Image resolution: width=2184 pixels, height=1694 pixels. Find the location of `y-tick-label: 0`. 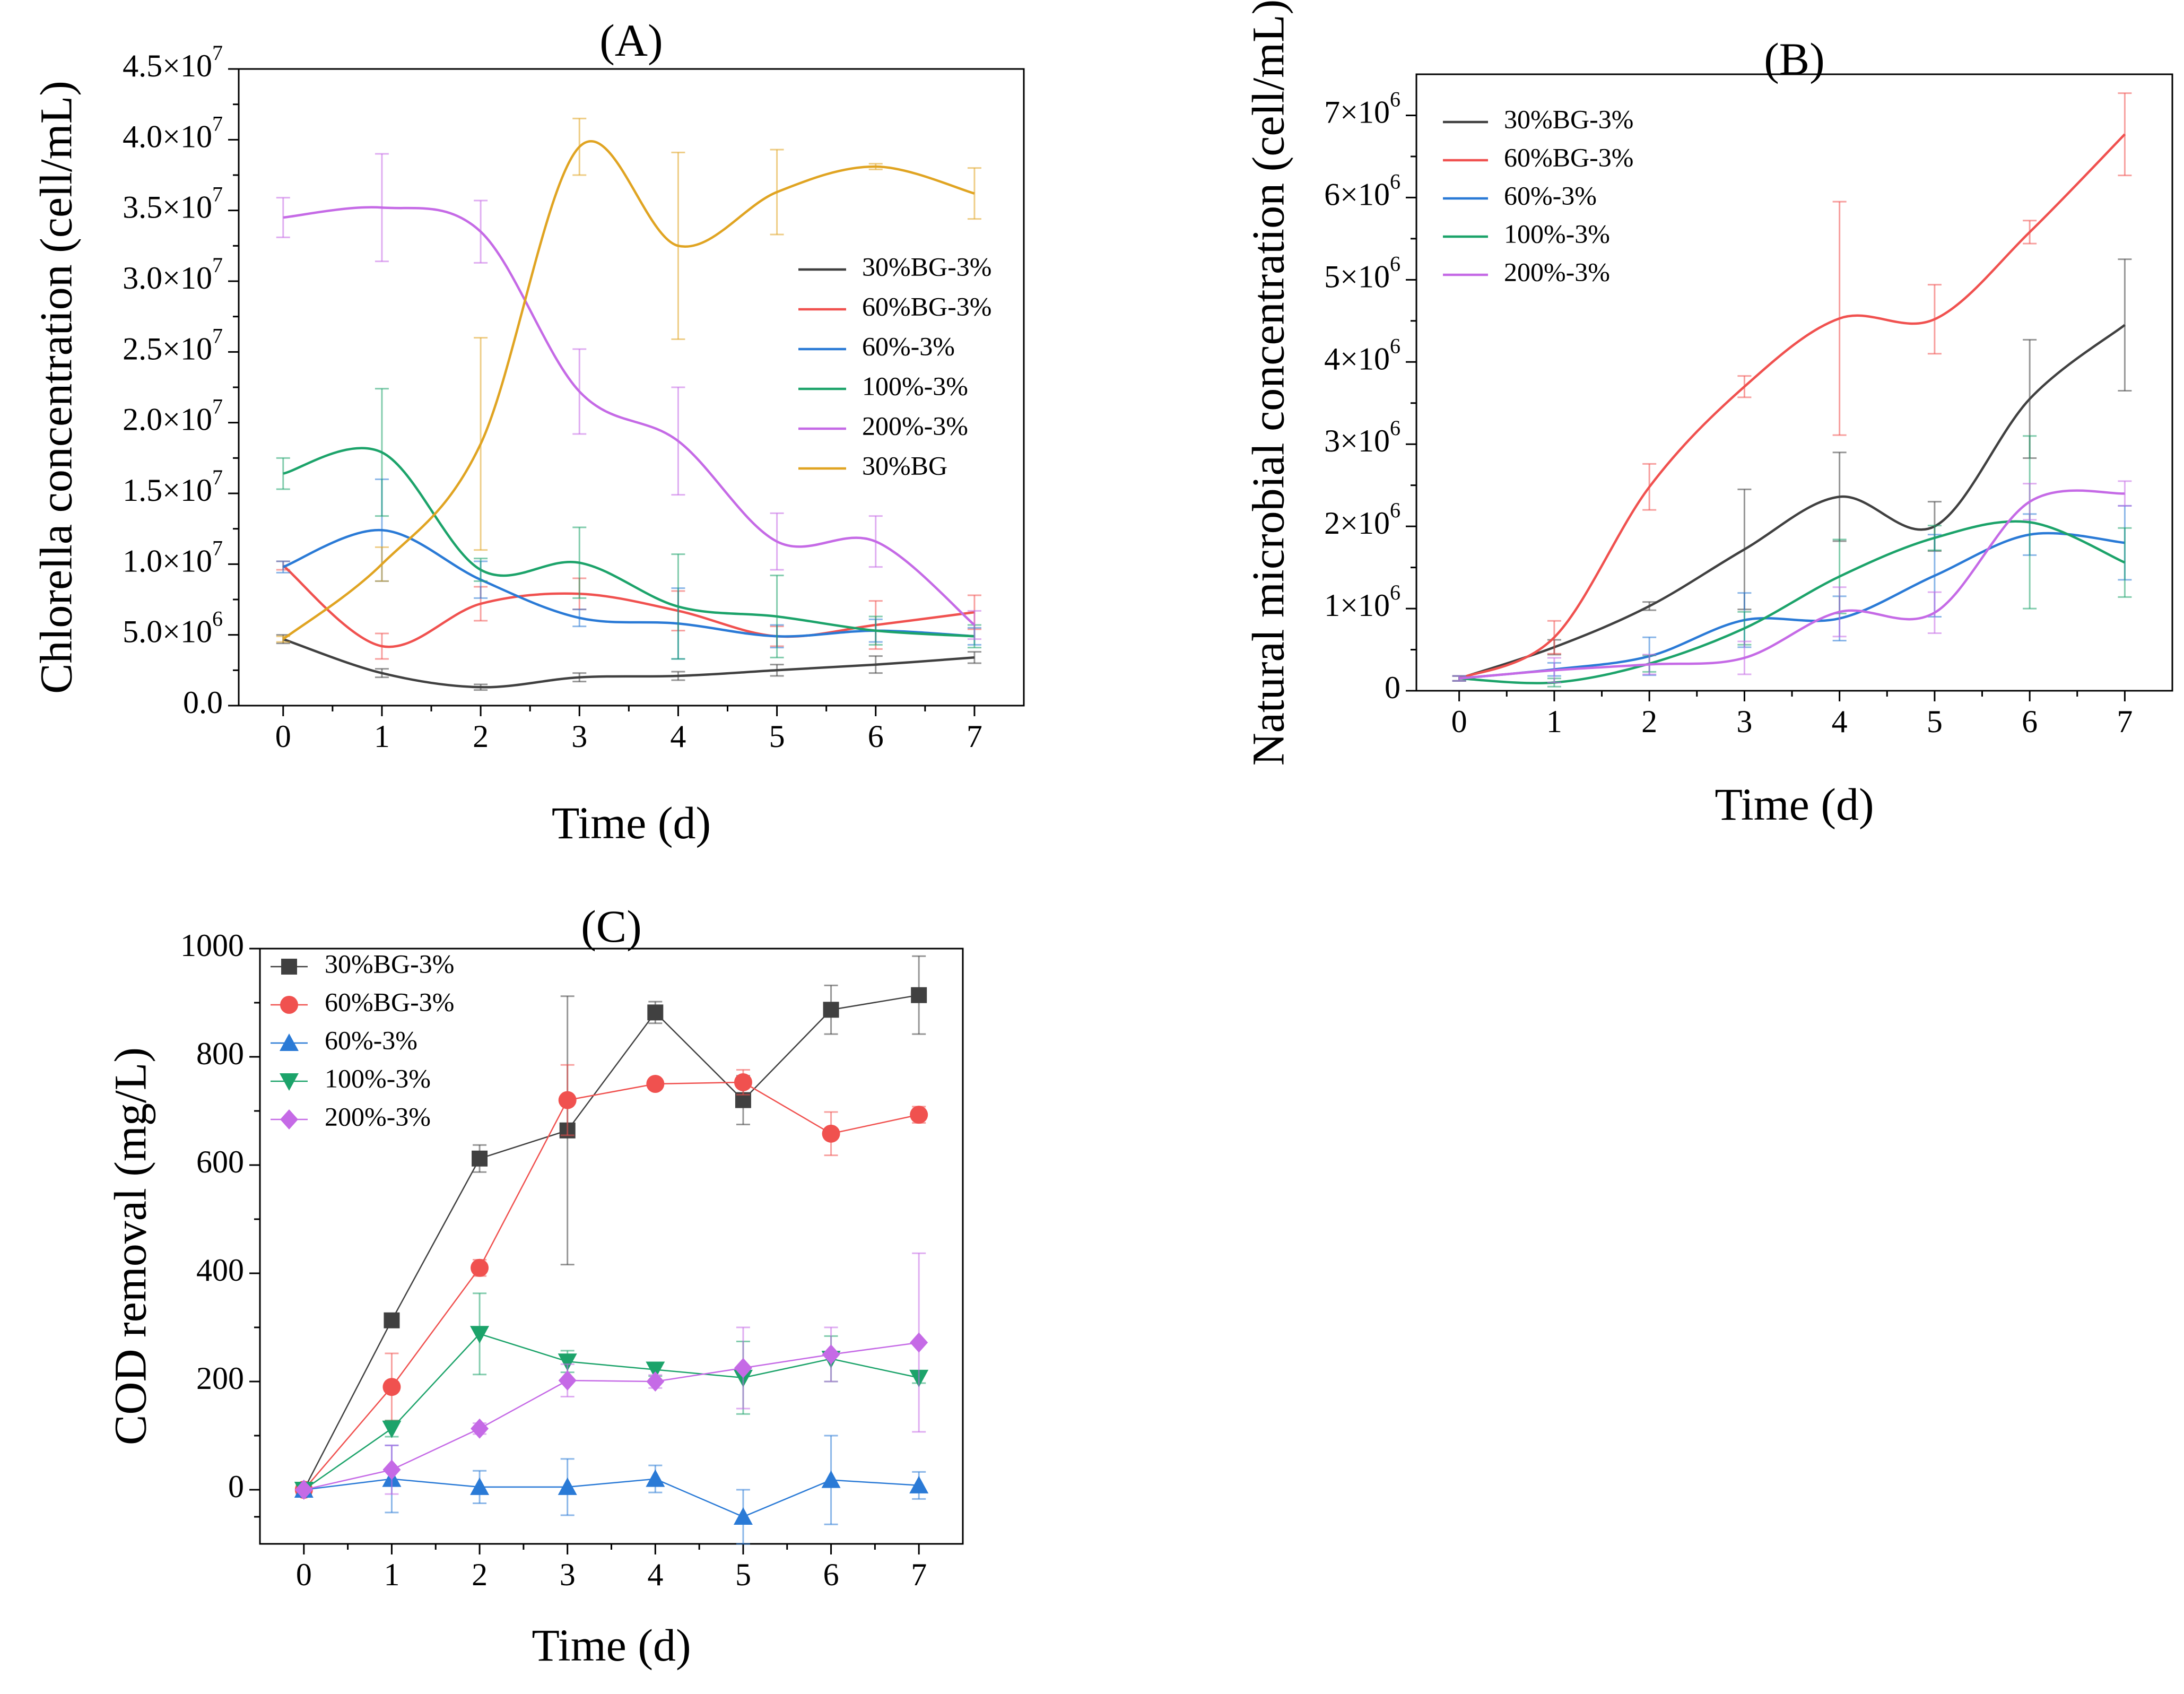

y-tick-label: 0 is located at coordinates (236, 1486).